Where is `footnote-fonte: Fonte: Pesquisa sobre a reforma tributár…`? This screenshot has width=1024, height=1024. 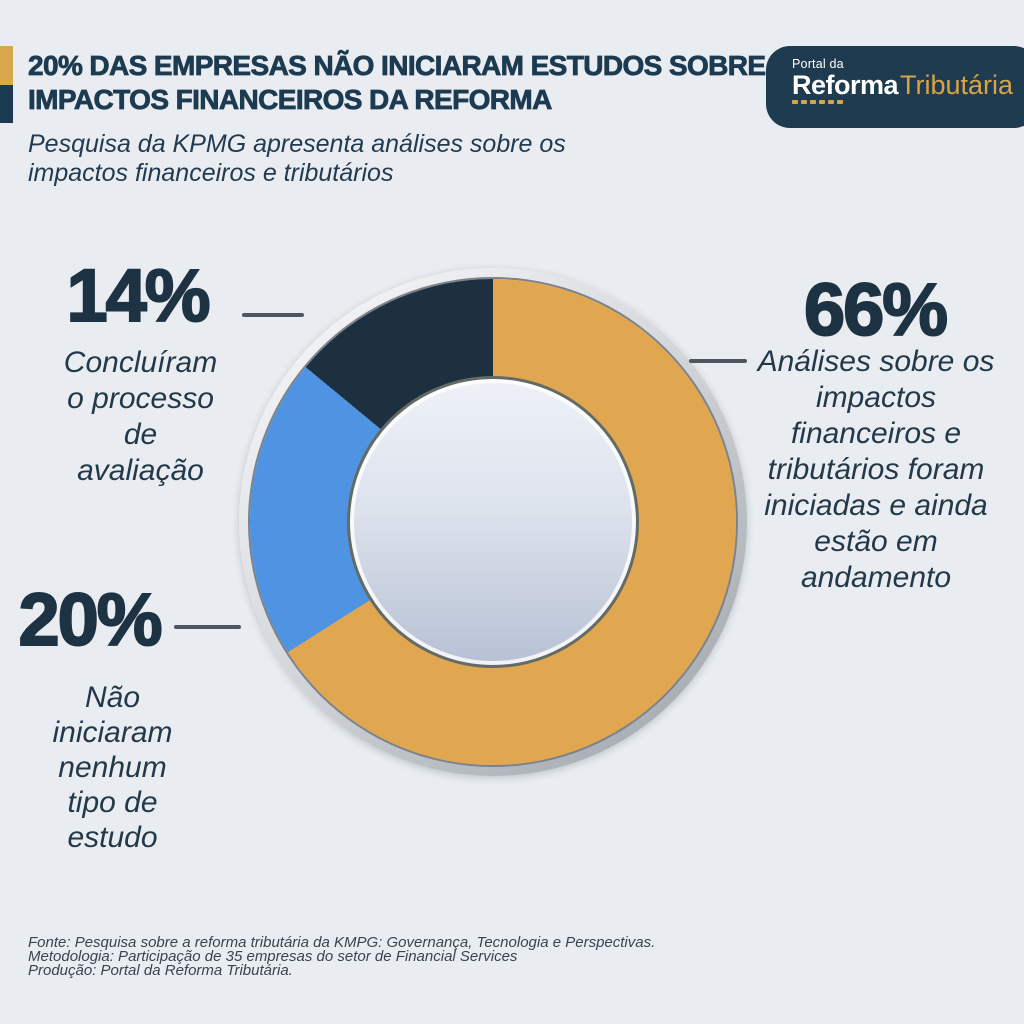
footnote-fonte: Fonte: Pesquisa sobre a reforma tributár… is located at coordinates (342, 942).